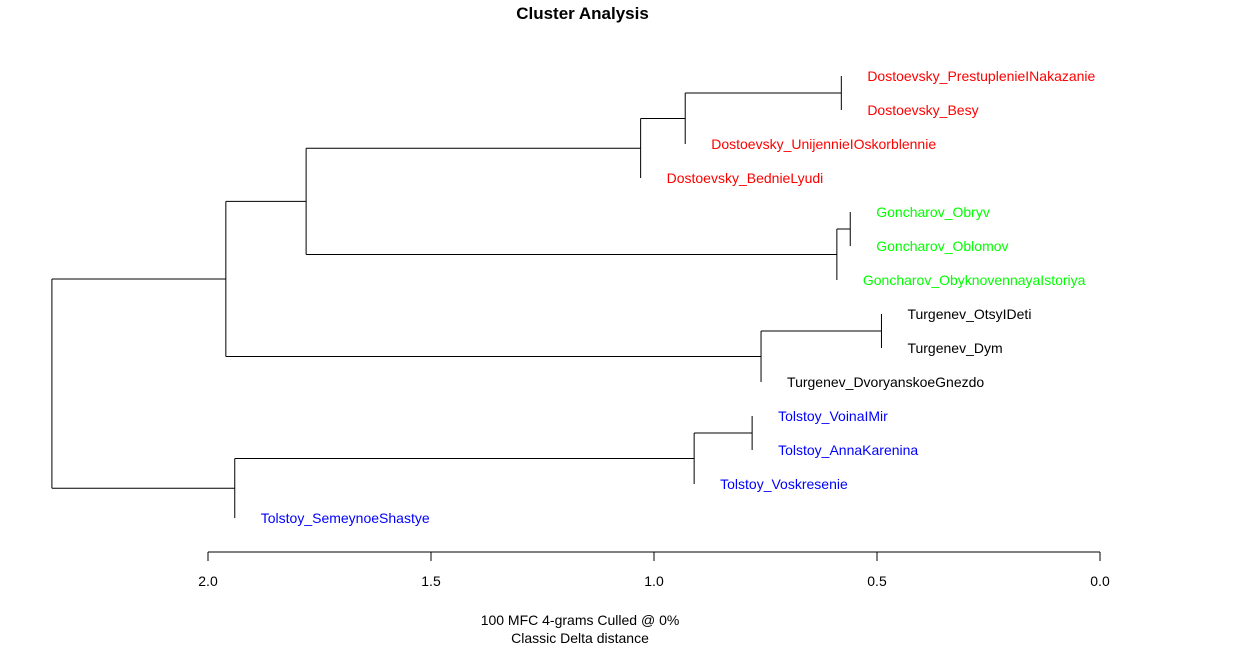 The width and height of the screenshot is (1236, 650). Describe the element at coordinates (654, 570) in the screenshot. I see `x-axis: 2.0 1.5 1.0 0.5 0.0` at that location.